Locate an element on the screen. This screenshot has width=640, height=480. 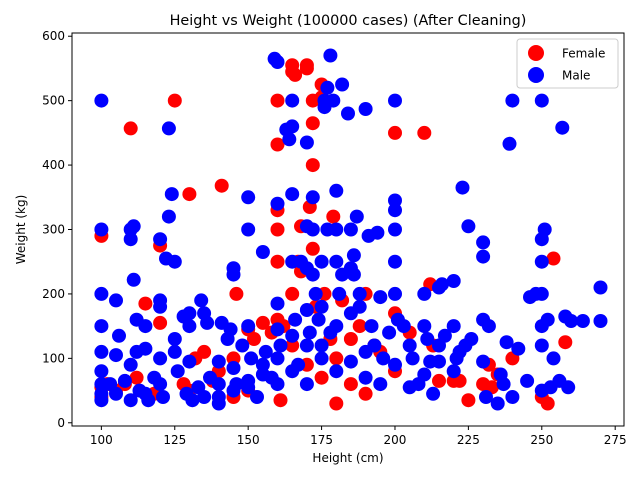
y-tick-label-400: 400 is located at coordinates (53, 165).